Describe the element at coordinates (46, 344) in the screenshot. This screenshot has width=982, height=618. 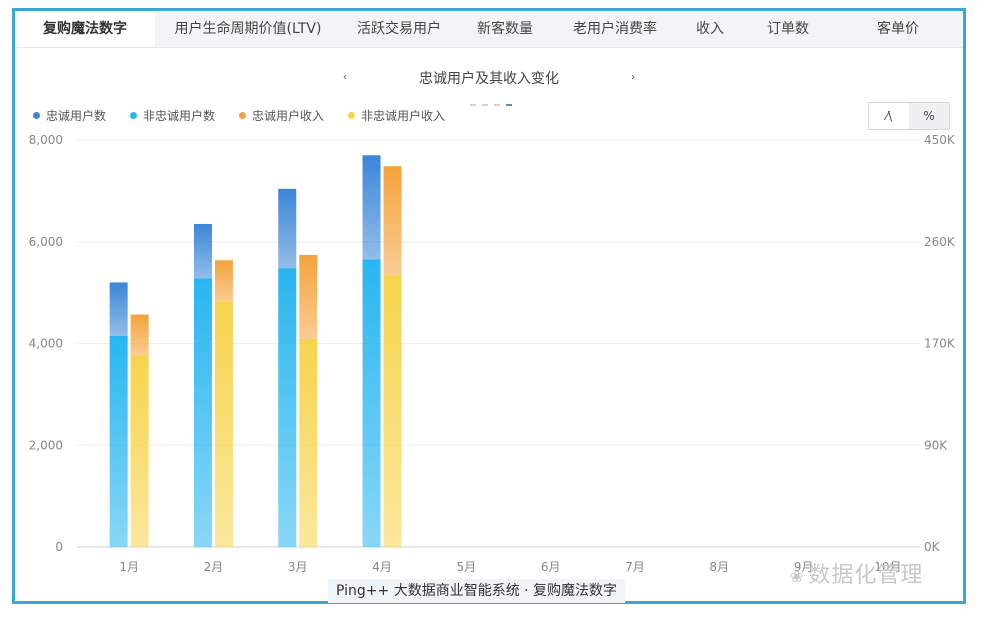
I see `left-axis-tick: 4,000` at that location.